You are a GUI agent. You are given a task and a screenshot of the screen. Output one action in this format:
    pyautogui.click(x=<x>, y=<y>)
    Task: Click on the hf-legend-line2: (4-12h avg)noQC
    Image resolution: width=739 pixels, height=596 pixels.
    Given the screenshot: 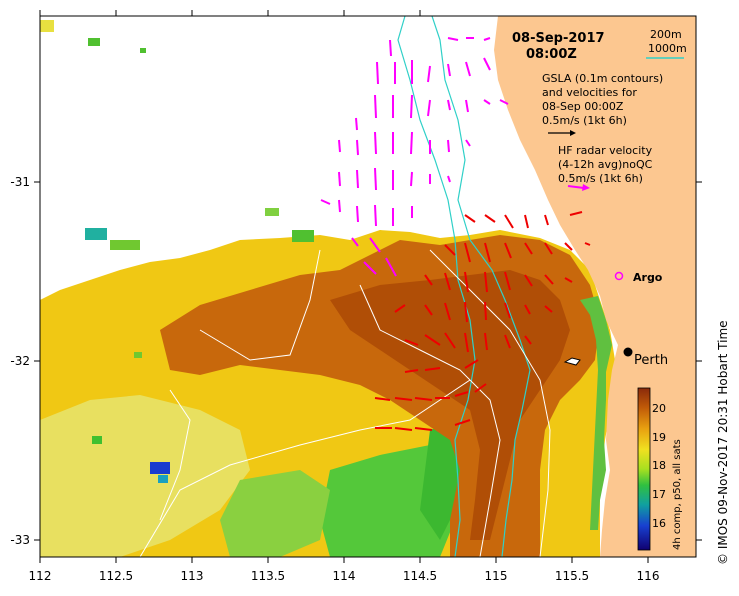 What is the action you would take?
    pyautogui.click(x=605, y=164)
    